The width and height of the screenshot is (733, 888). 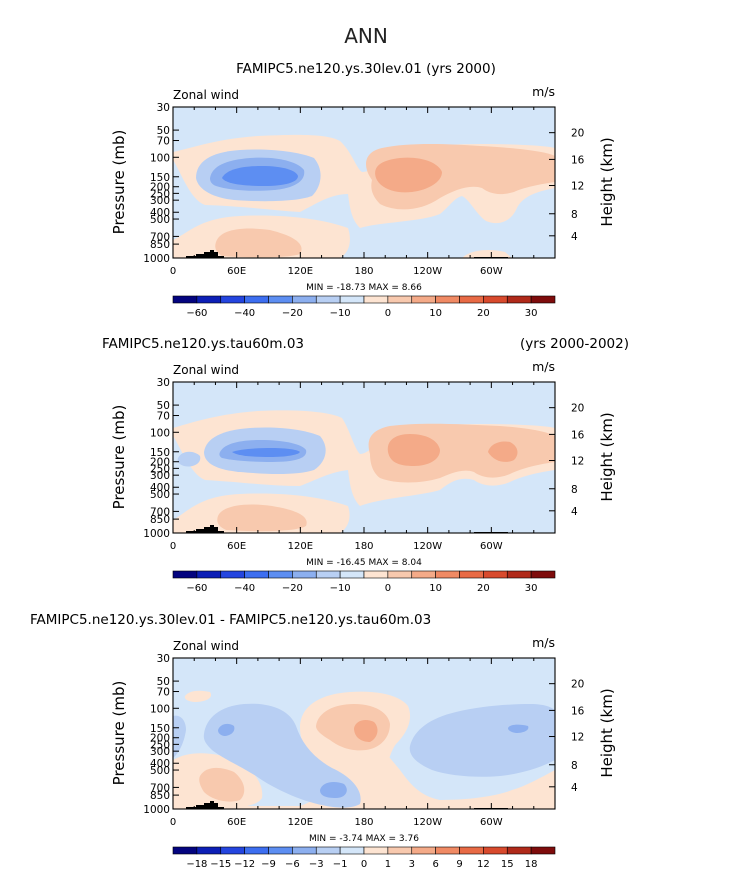 What do you see at coordinates (574, 490) in the screenshot?
I see `height-tick-label: 8` at bounding box center [574, 490].